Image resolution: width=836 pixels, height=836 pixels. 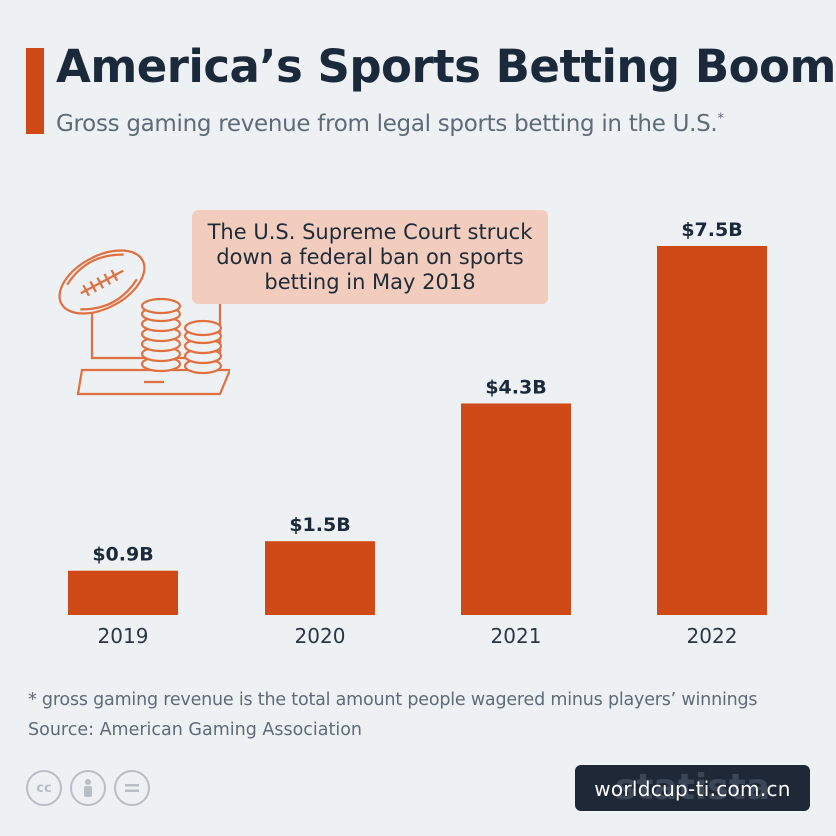 I want to click on equals-glyph, so click(x=132, y=788).